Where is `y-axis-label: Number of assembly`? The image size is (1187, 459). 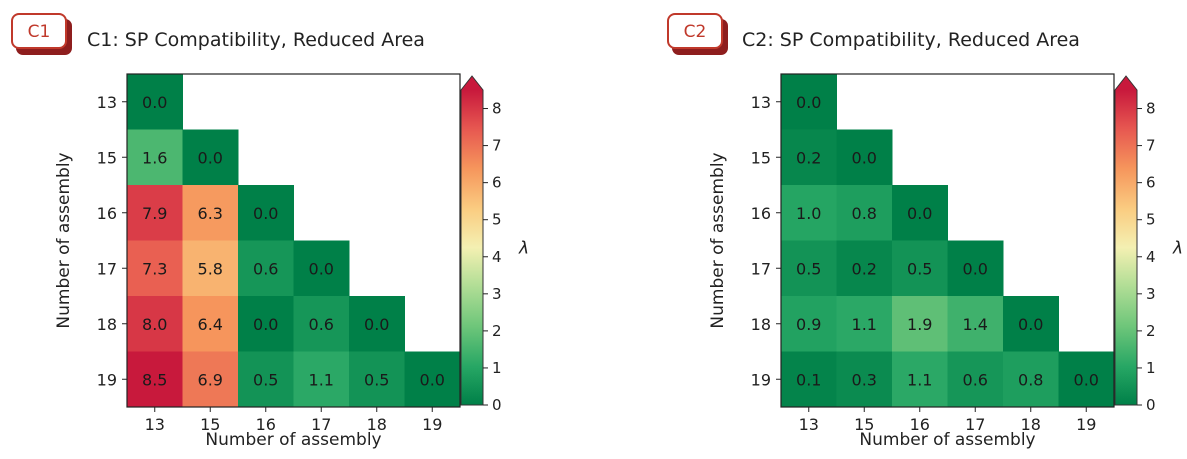
y-axis-label: Number of assembly is located at coordinates (718, 240).